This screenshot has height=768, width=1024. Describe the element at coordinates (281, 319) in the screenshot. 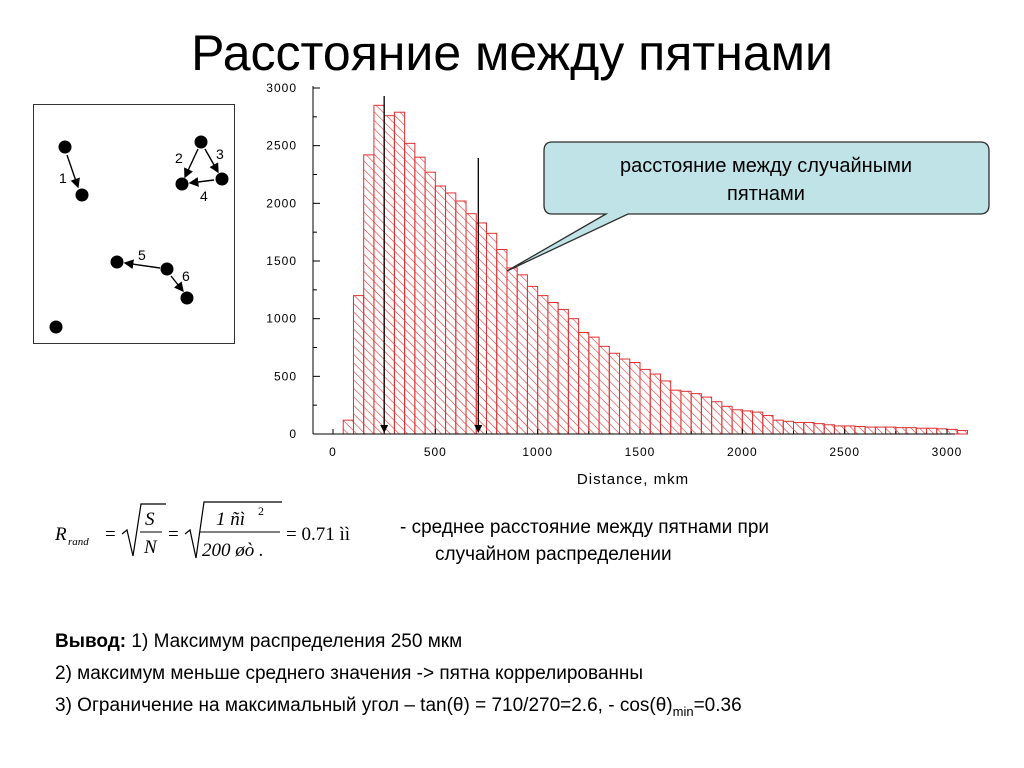

I see `y-tick-label: 1000` at that location.